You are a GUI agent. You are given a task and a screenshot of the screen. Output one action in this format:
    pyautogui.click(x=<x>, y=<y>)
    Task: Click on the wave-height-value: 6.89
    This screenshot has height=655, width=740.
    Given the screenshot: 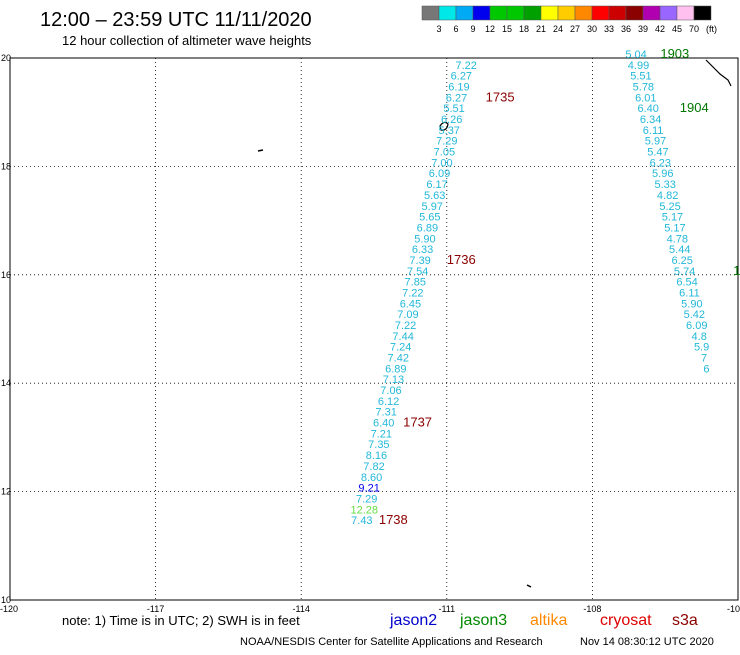 What is the action you would take?
    pyautogui.click(x=395, y=369)
    